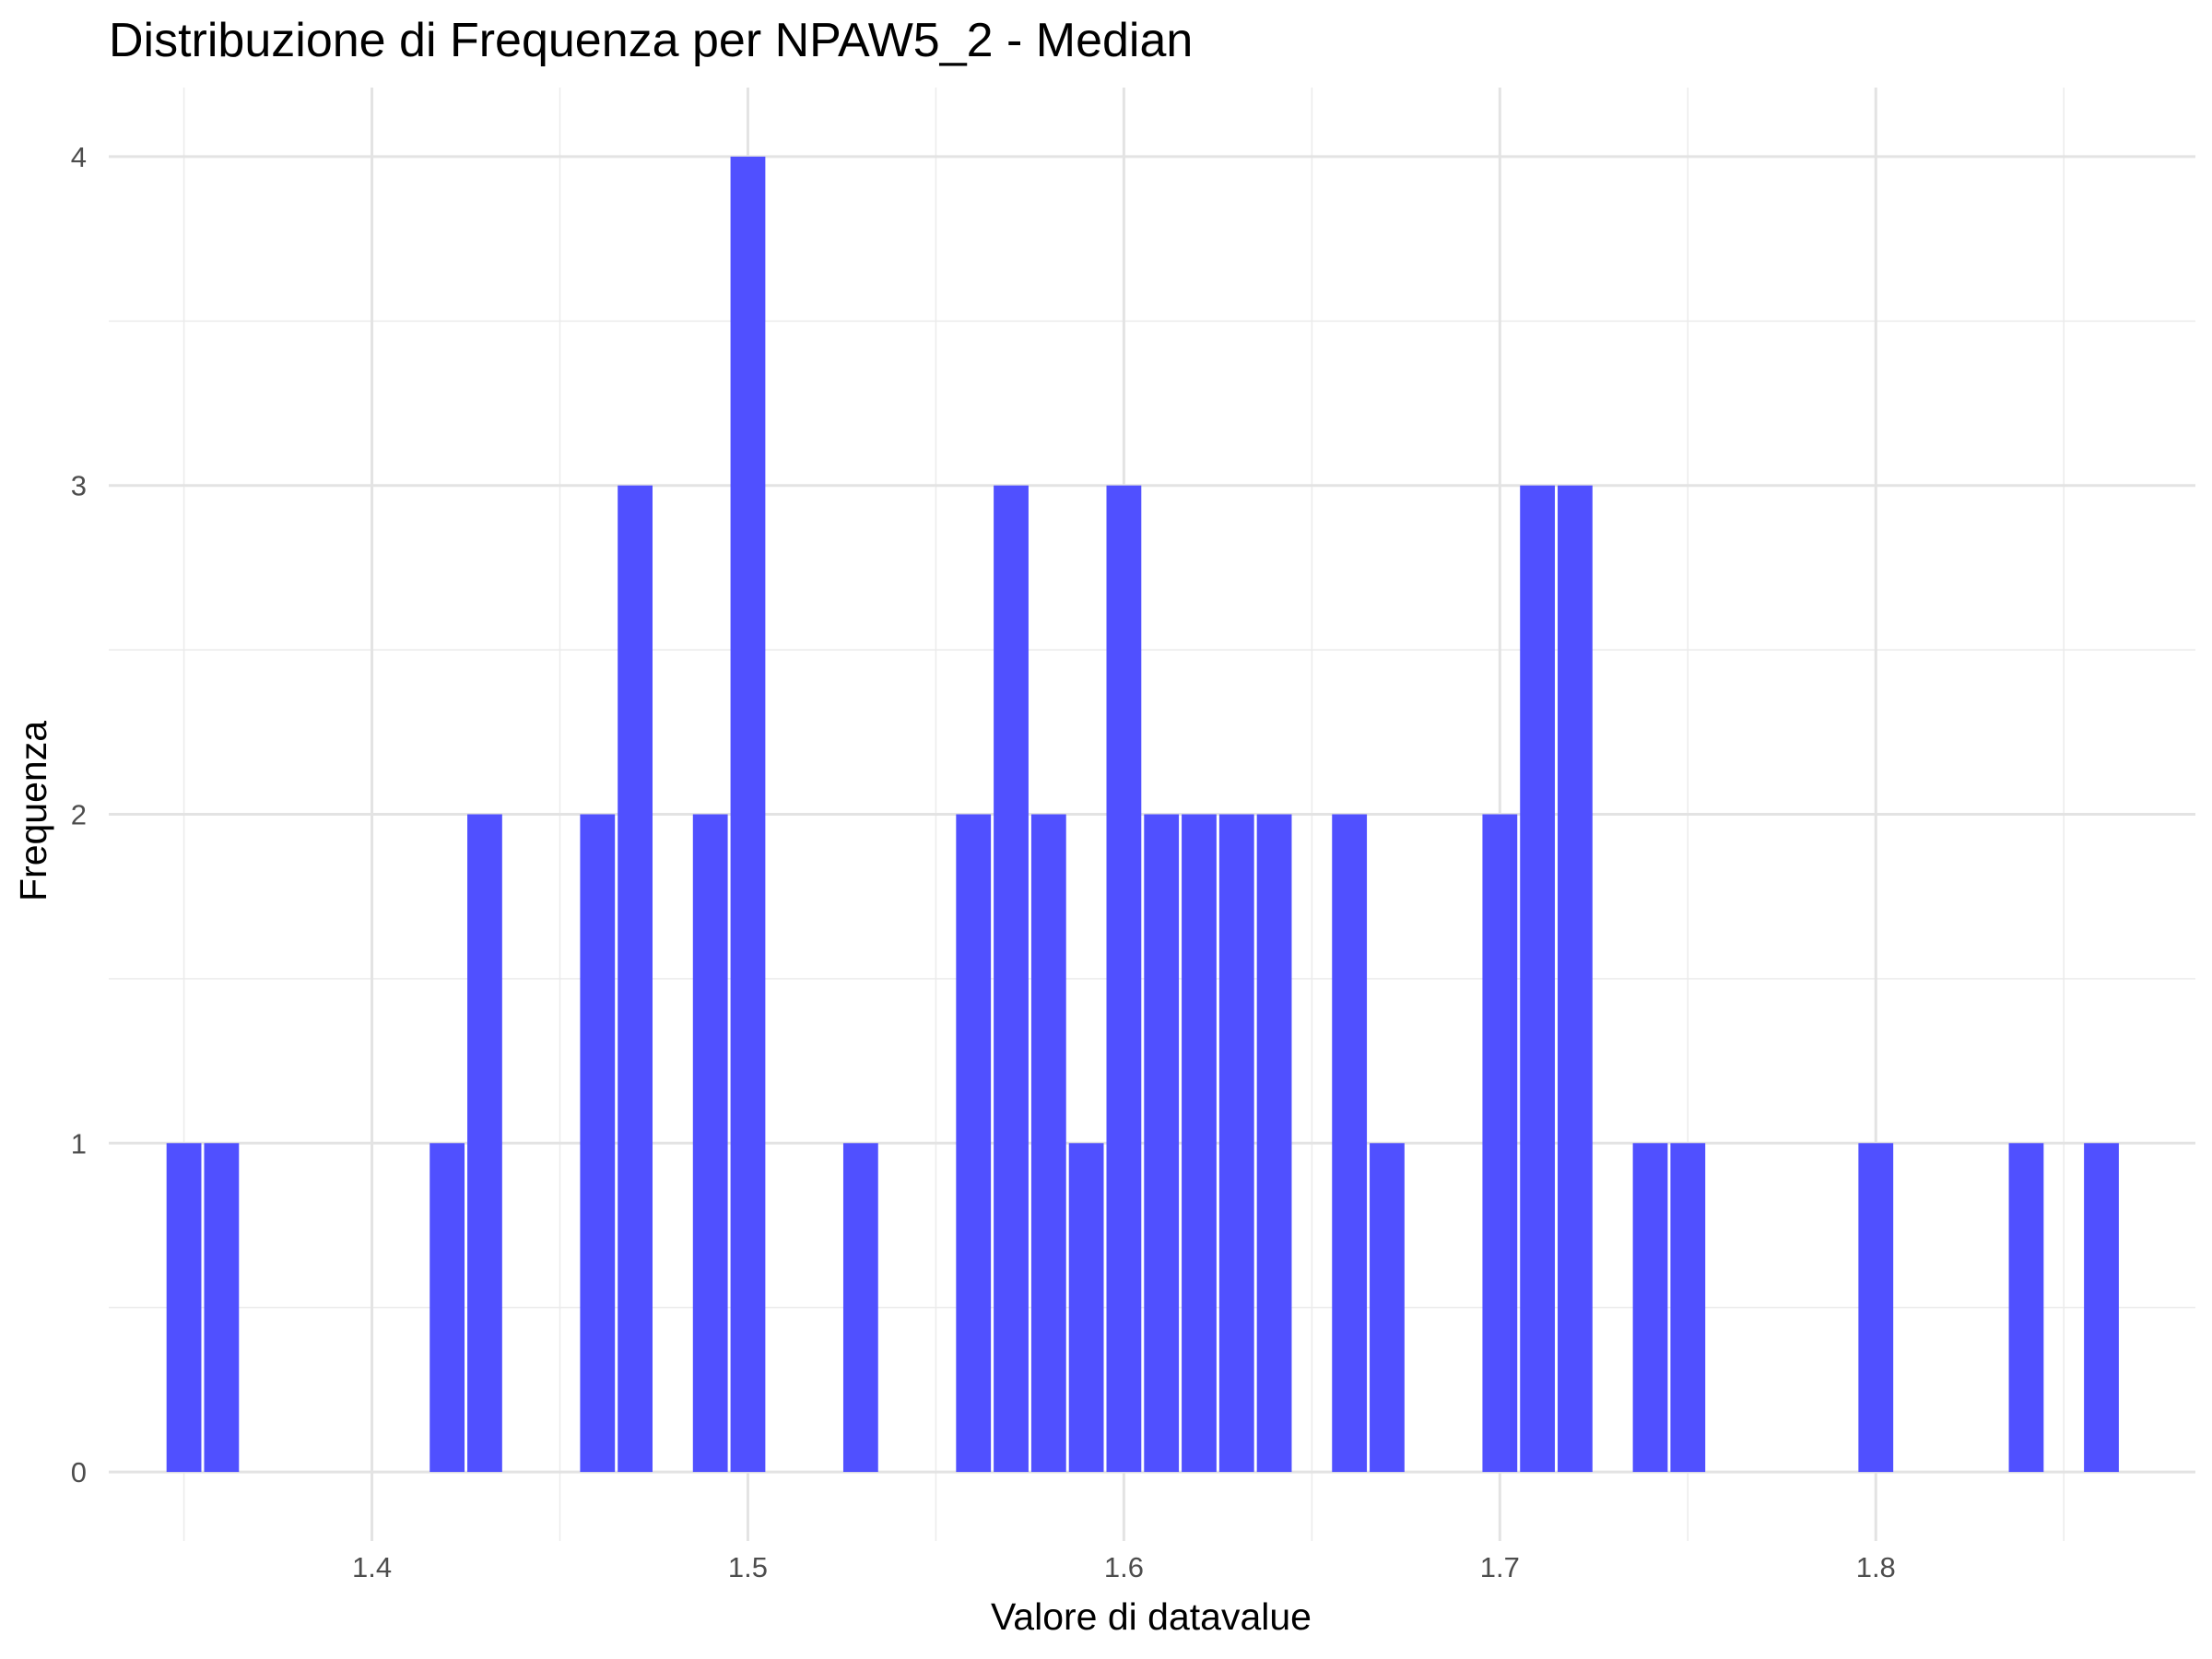 This screenshot has height=1659, width=2212. What do you see at coordinates (79, 1472) in the screenshot?
I see `y-tick-label: 0` at bounding box center [79, 1472].